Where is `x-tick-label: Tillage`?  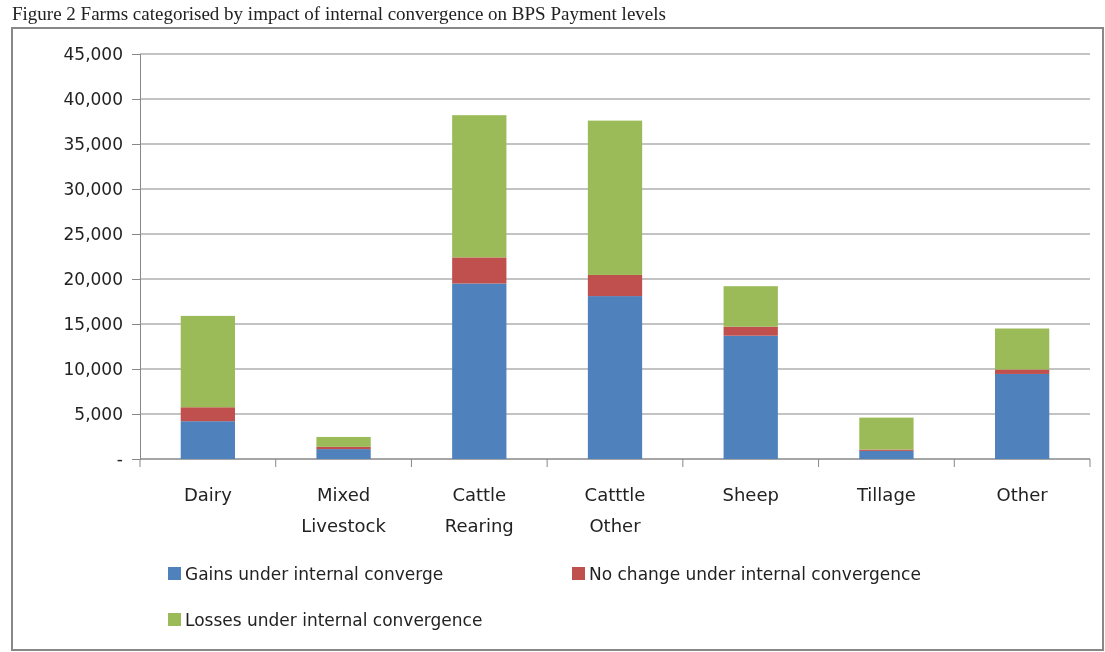
x-tick-label: Tillage is located at coordinates (885, 494).